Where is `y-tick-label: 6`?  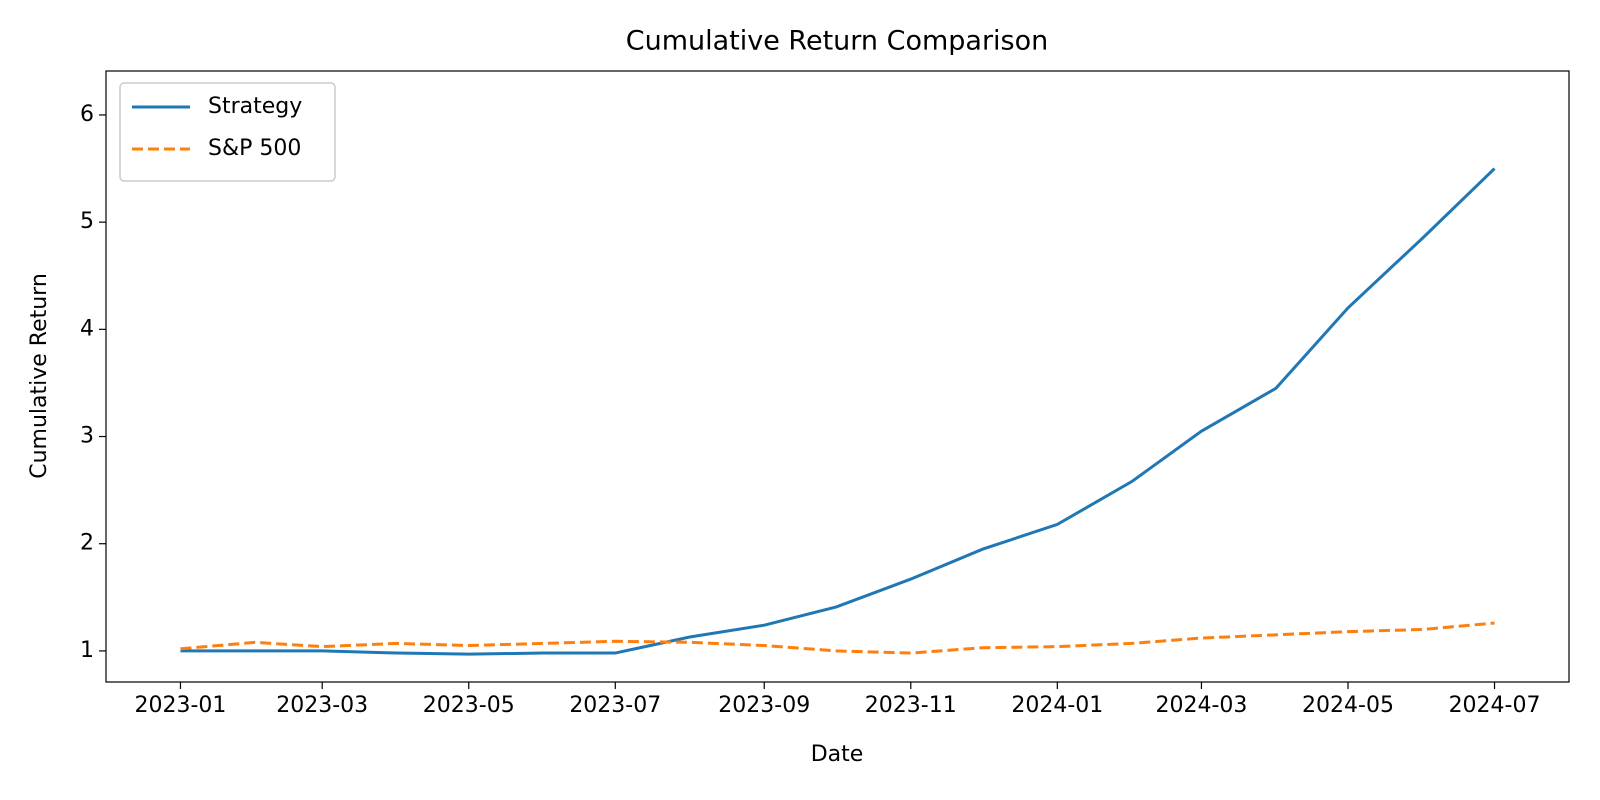
y-tick-label: 6 is located at coordinates (87, 114).